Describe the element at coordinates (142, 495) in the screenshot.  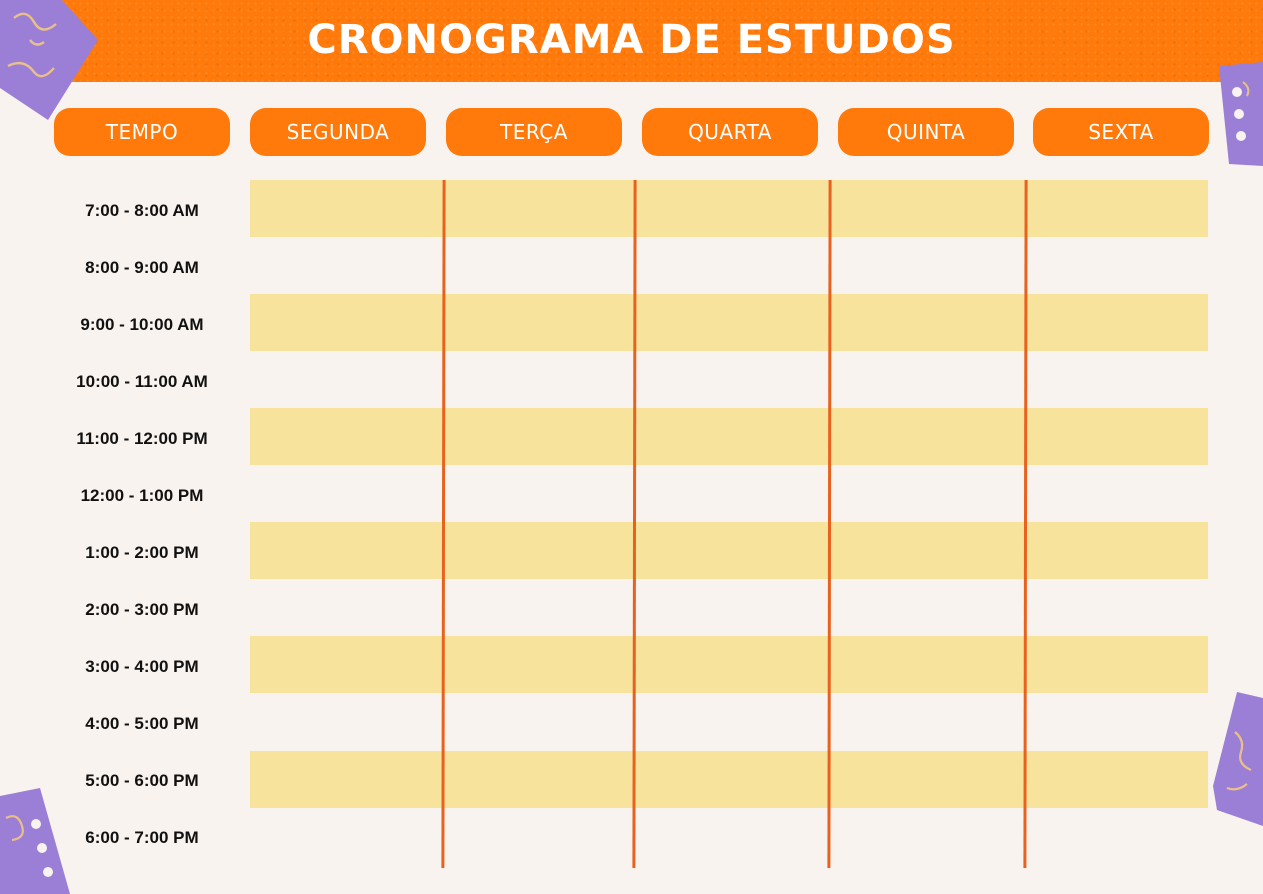
I see `time-slot-label: 12:00 - 1:00 PM` at that location.